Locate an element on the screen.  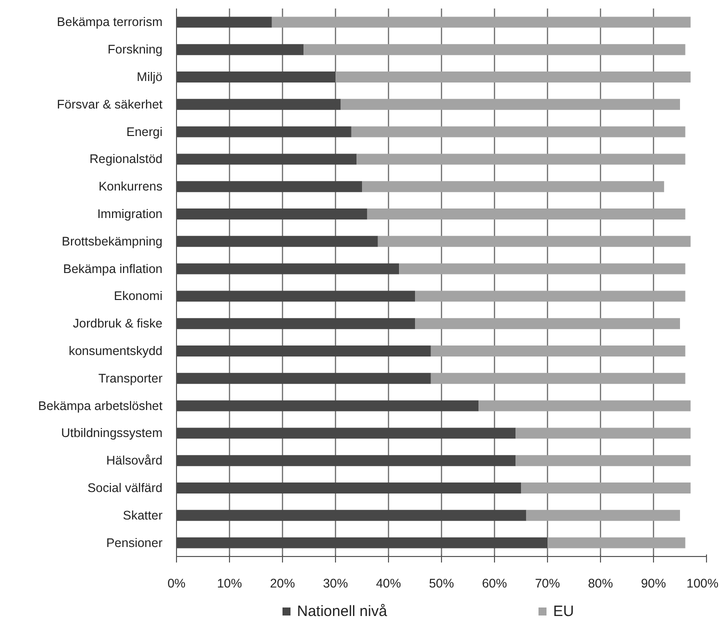
legend-label: EU is located at coordinates (563, 611).